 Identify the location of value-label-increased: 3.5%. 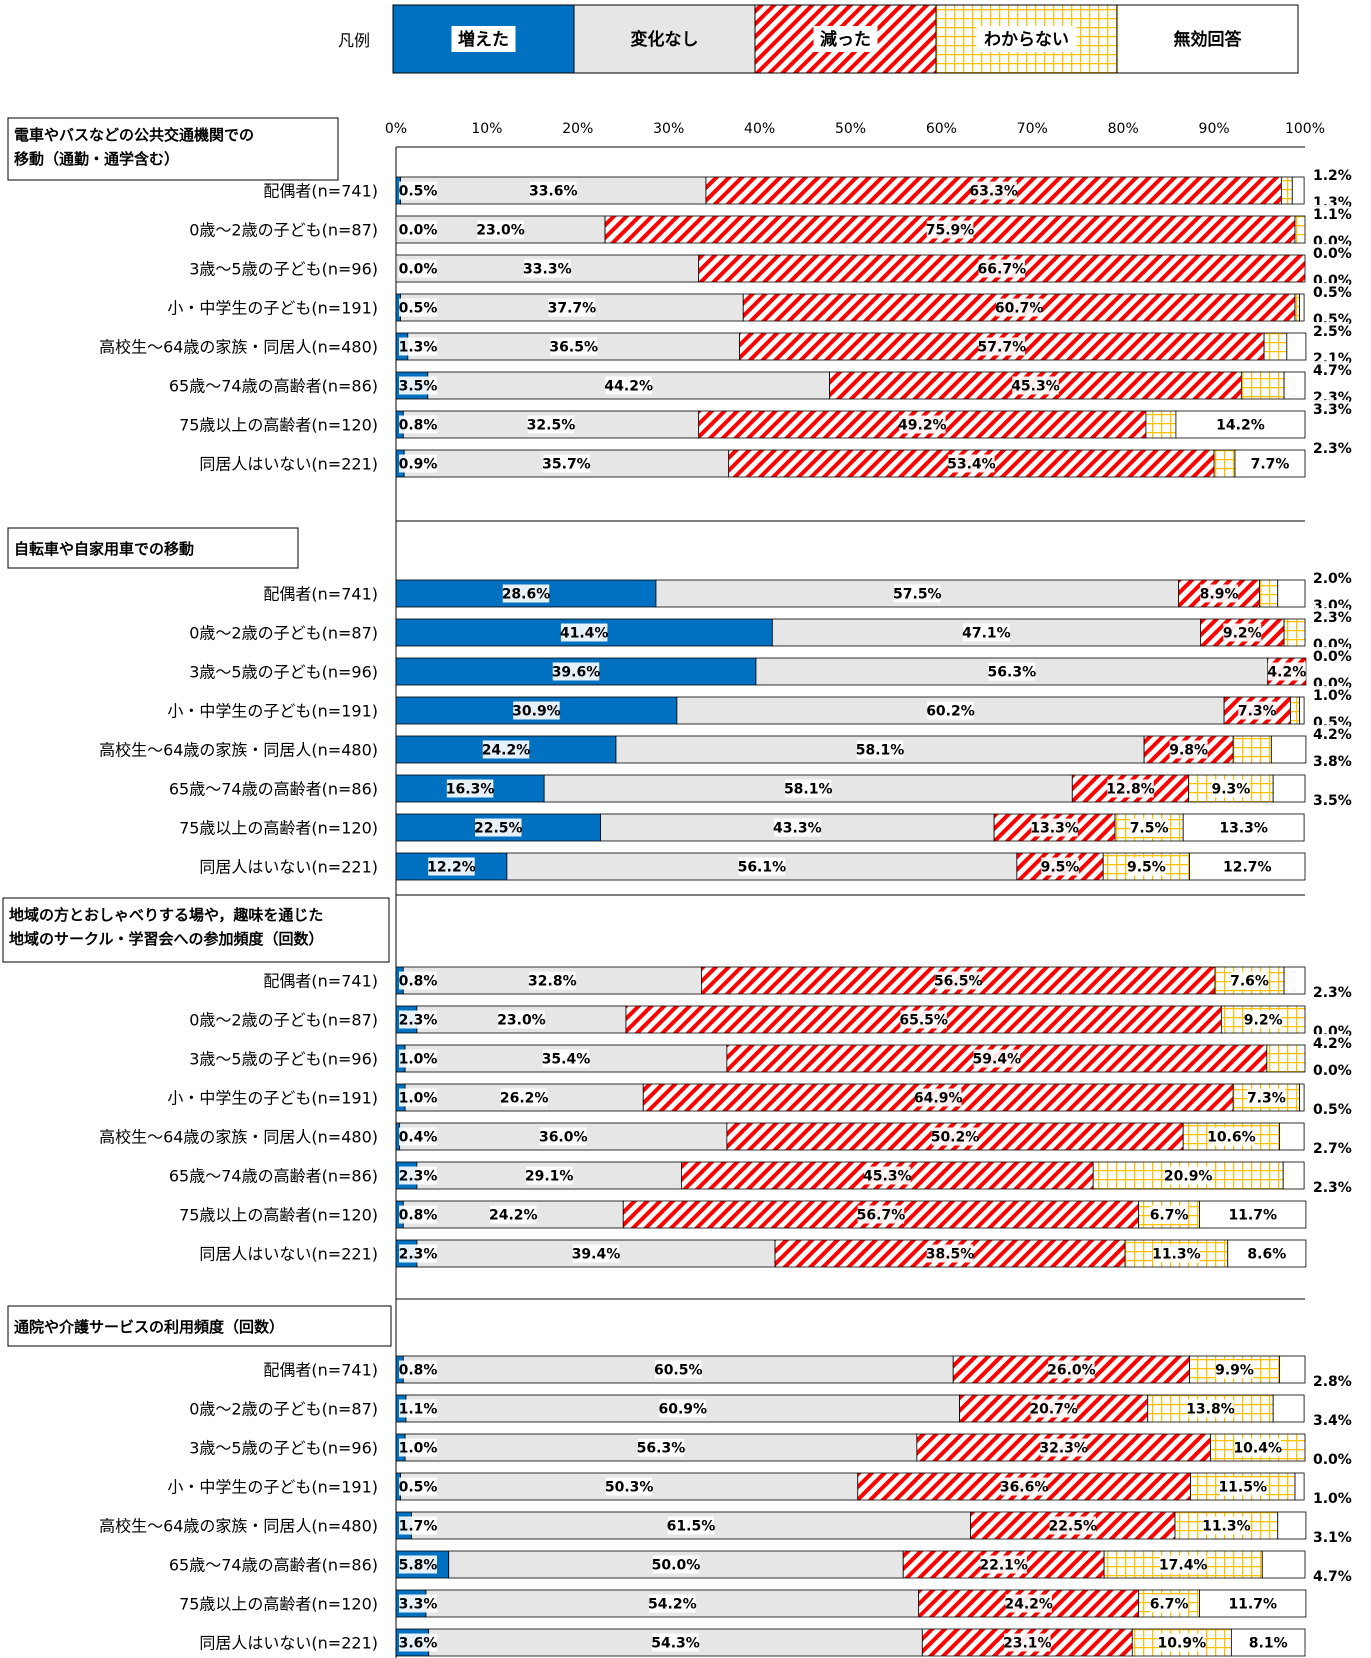
(418, 387).